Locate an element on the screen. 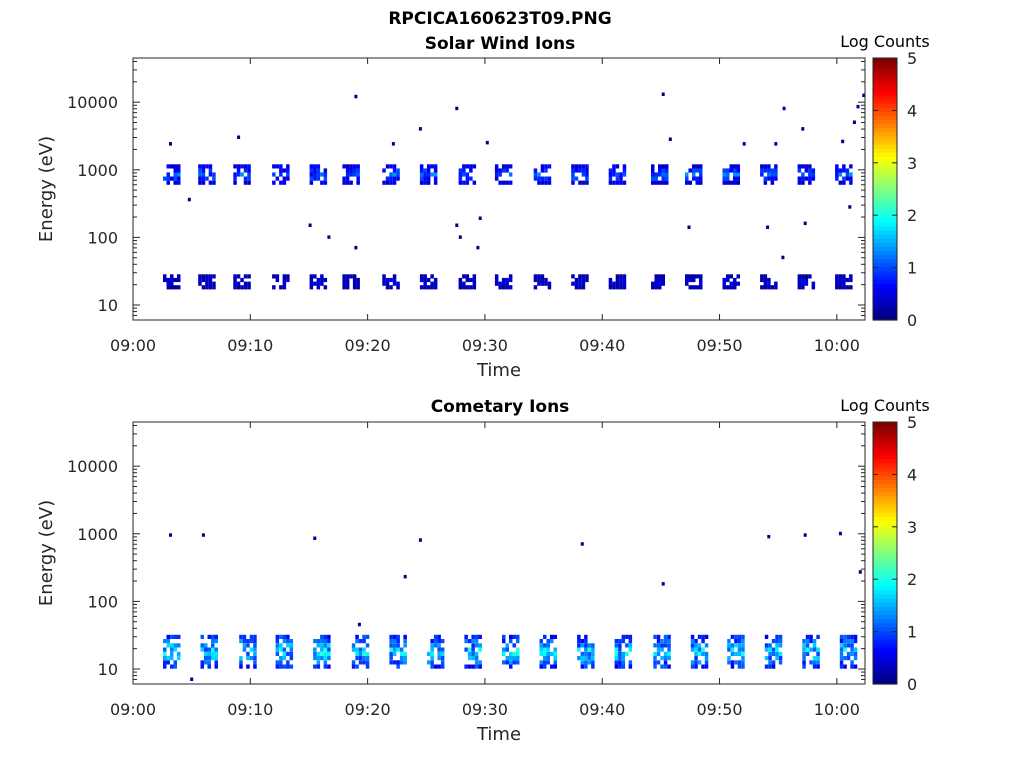  y-tick-label: 100 is located at coordinates (102, 601).